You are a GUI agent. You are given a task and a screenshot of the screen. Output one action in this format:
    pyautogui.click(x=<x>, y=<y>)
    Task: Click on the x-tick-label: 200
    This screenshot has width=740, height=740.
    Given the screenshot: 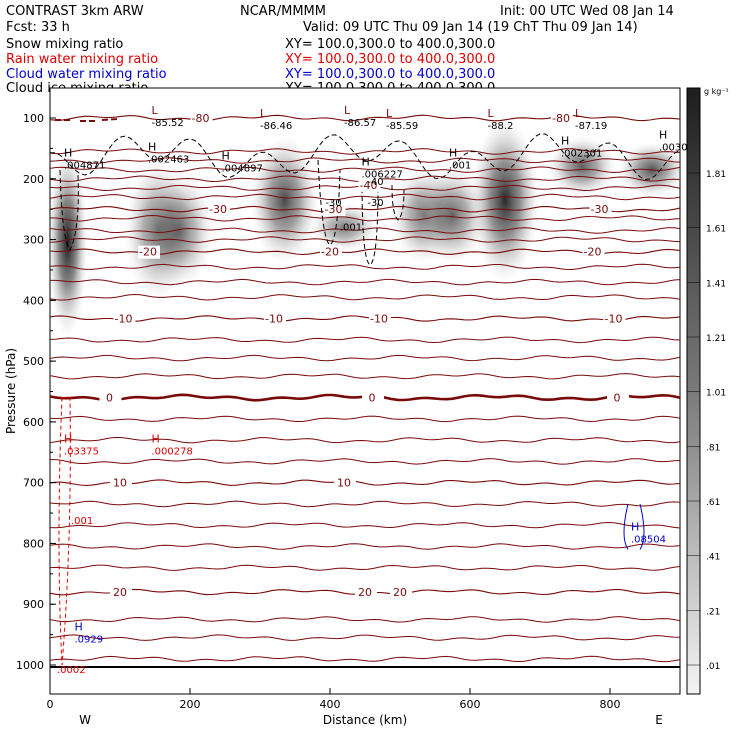 What is the action you would take?
    pyautogui.click(x=190, y=704)
    